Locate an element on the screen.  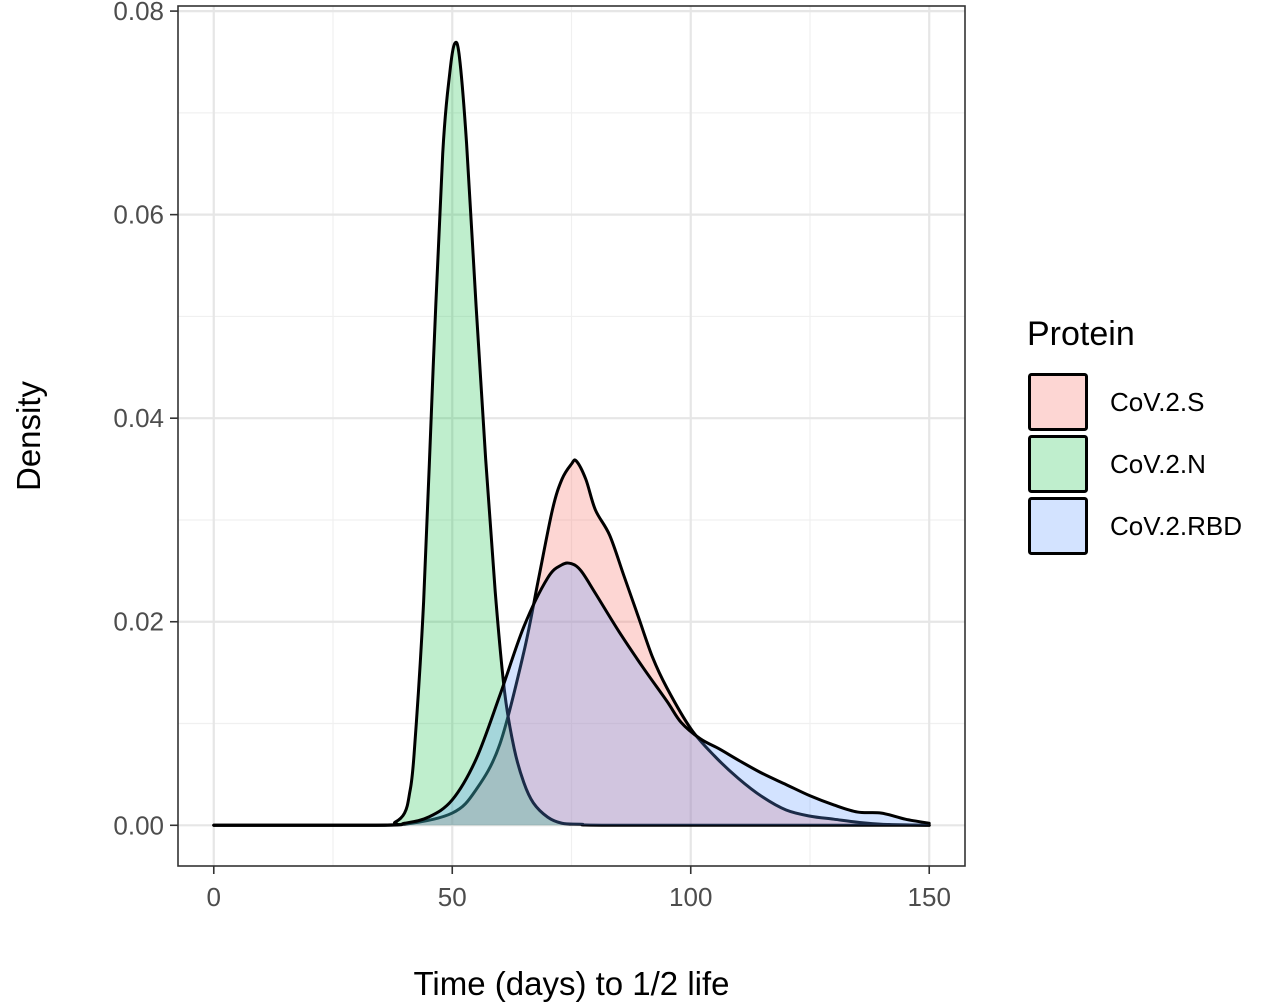
legend-label-cov-2-n: CoV.2.N is located at coordinates (1158, 464).